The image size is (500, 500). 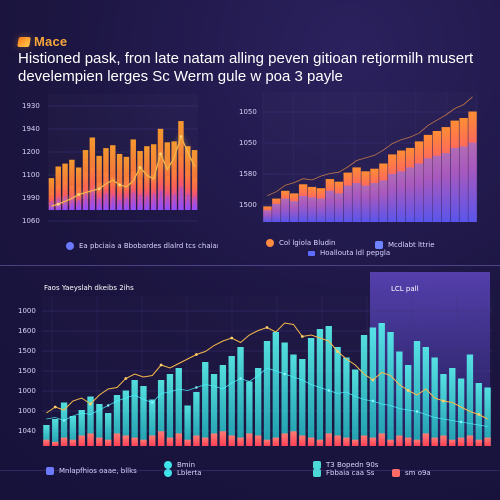 I want to click on bottom-legend-6: sm o9a, so click(x=411, y=473).